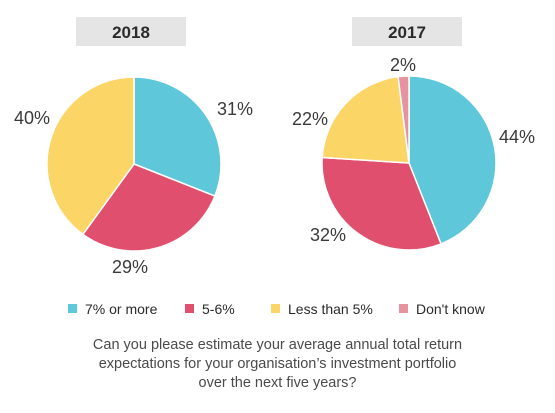  What do you see at coordinates (121, 309) in the screenshot?
I see `legend-label-7-or-more: 7% or more` at bounding box center [121, 309].